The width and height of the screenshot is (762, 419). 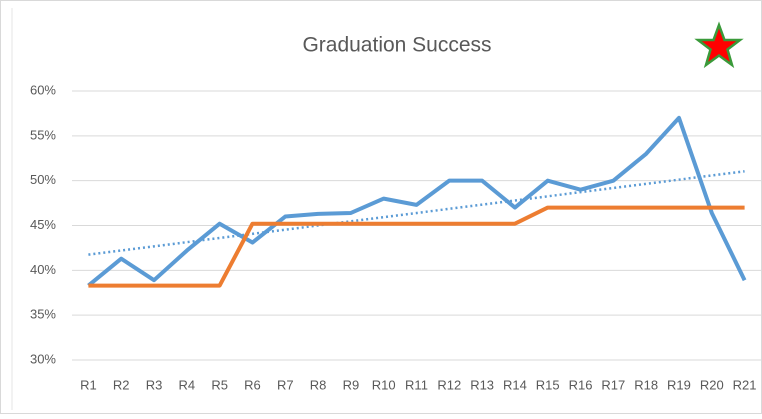 What do you see at coordinates (43, 134) in the screenshot?
I see `y-tick-label: 55%` at bounding box center [43, 134].